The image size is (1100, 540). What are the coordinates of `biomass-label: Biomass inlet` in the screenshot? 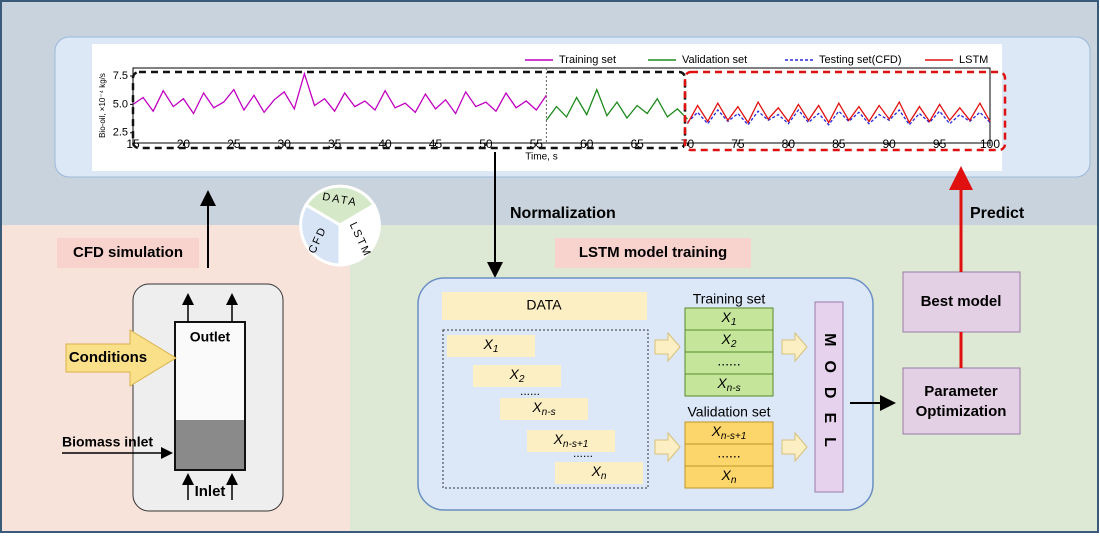 It's located at (107, 442).